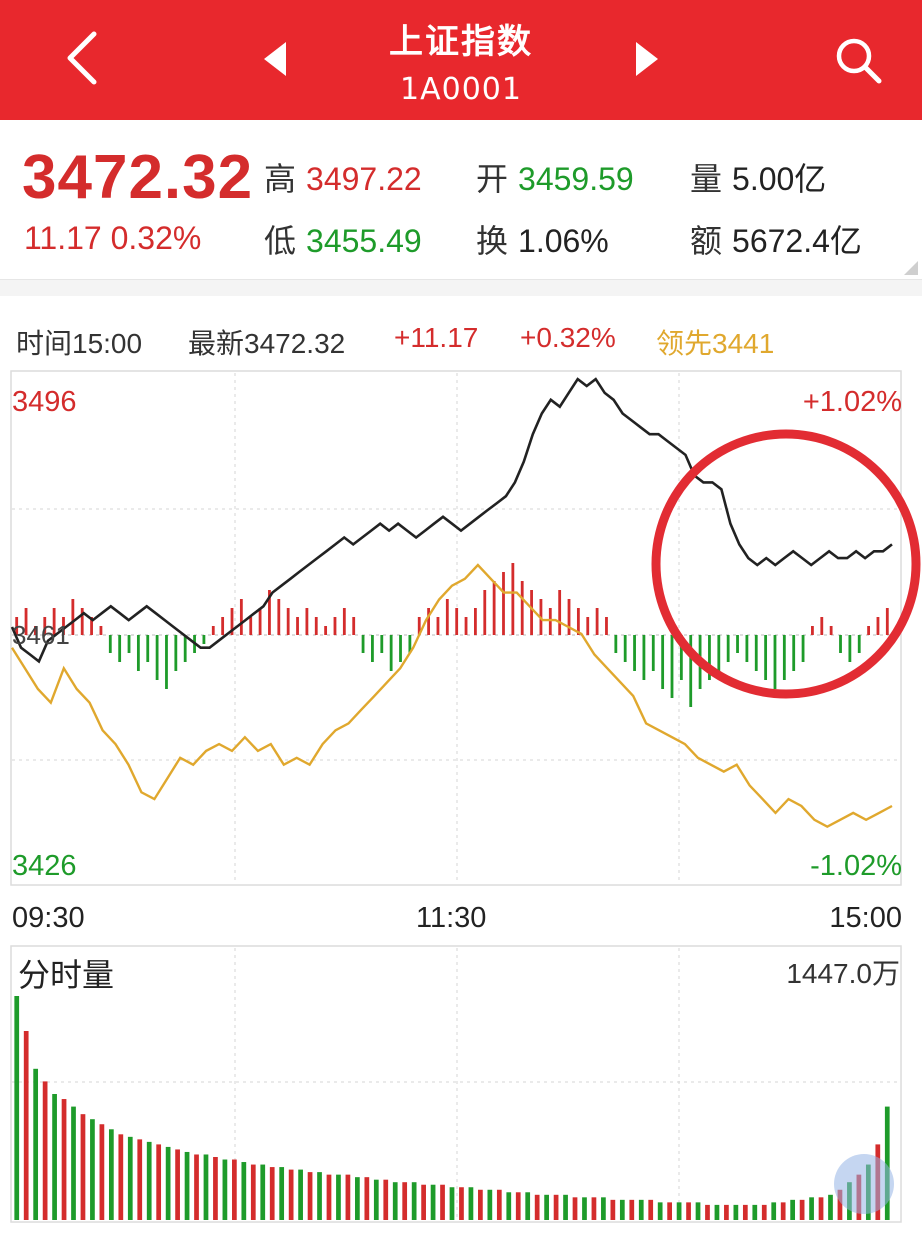 Image resolution: width=922 pixels, height=1251 pixels. I want to click on low-label: 低, so click(280, 241).